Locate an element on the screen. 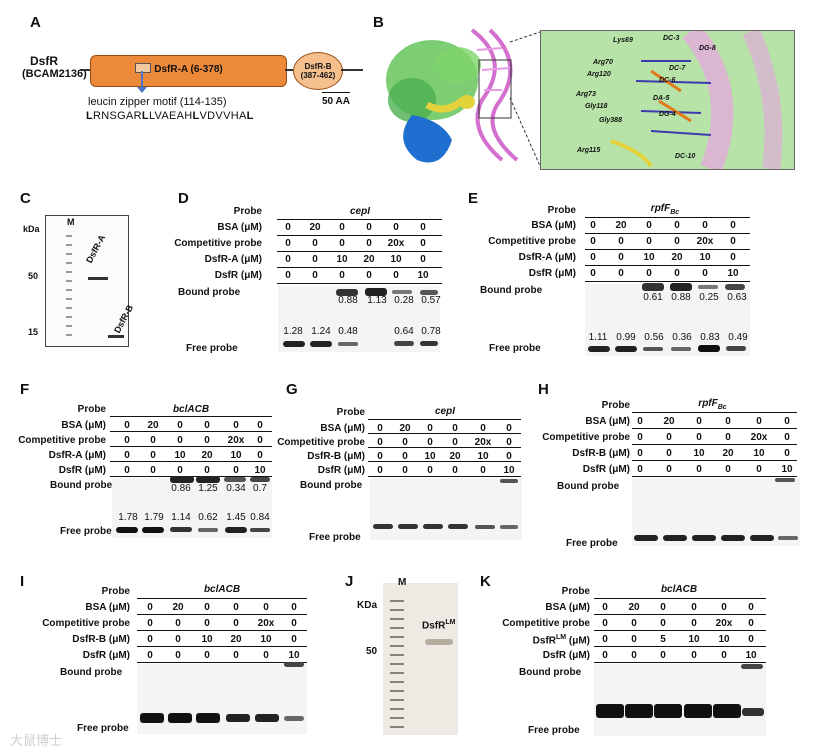  domain-linker-mid is located at coordinates (289, 70).